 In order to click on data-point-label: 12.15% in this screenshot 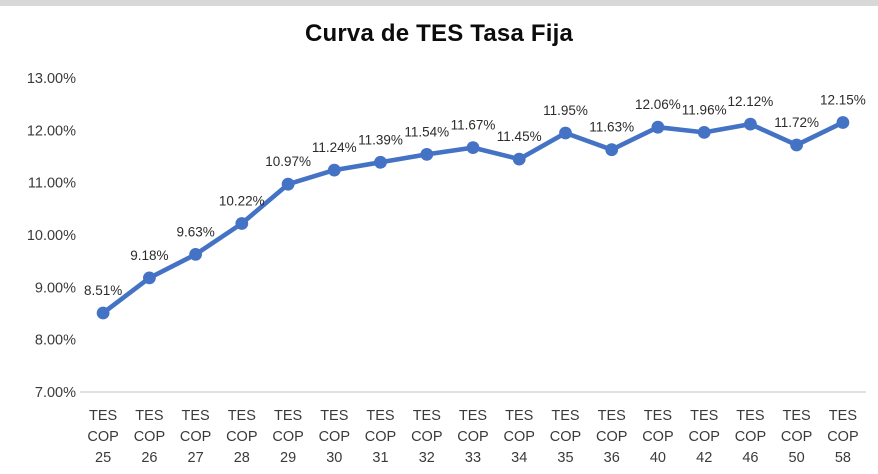, I will do `click(843, 100)`.